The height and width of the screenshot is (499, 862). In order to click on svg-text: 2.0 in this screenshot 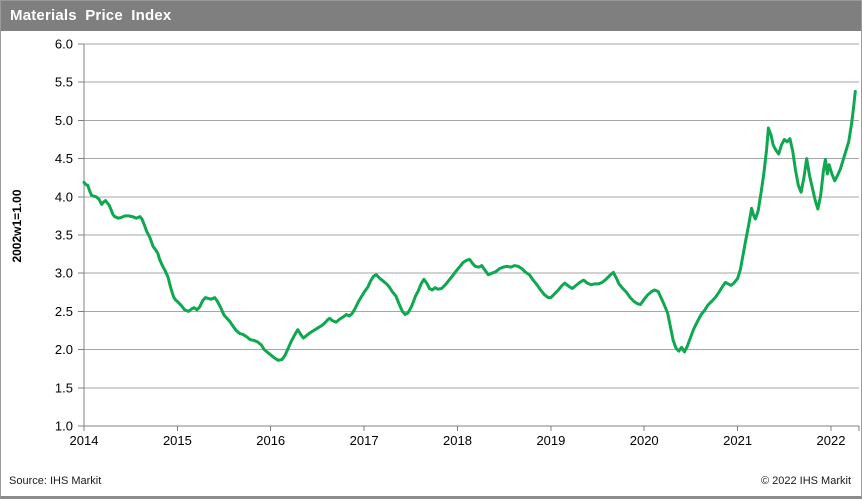, I will do `click(64, 349)`.